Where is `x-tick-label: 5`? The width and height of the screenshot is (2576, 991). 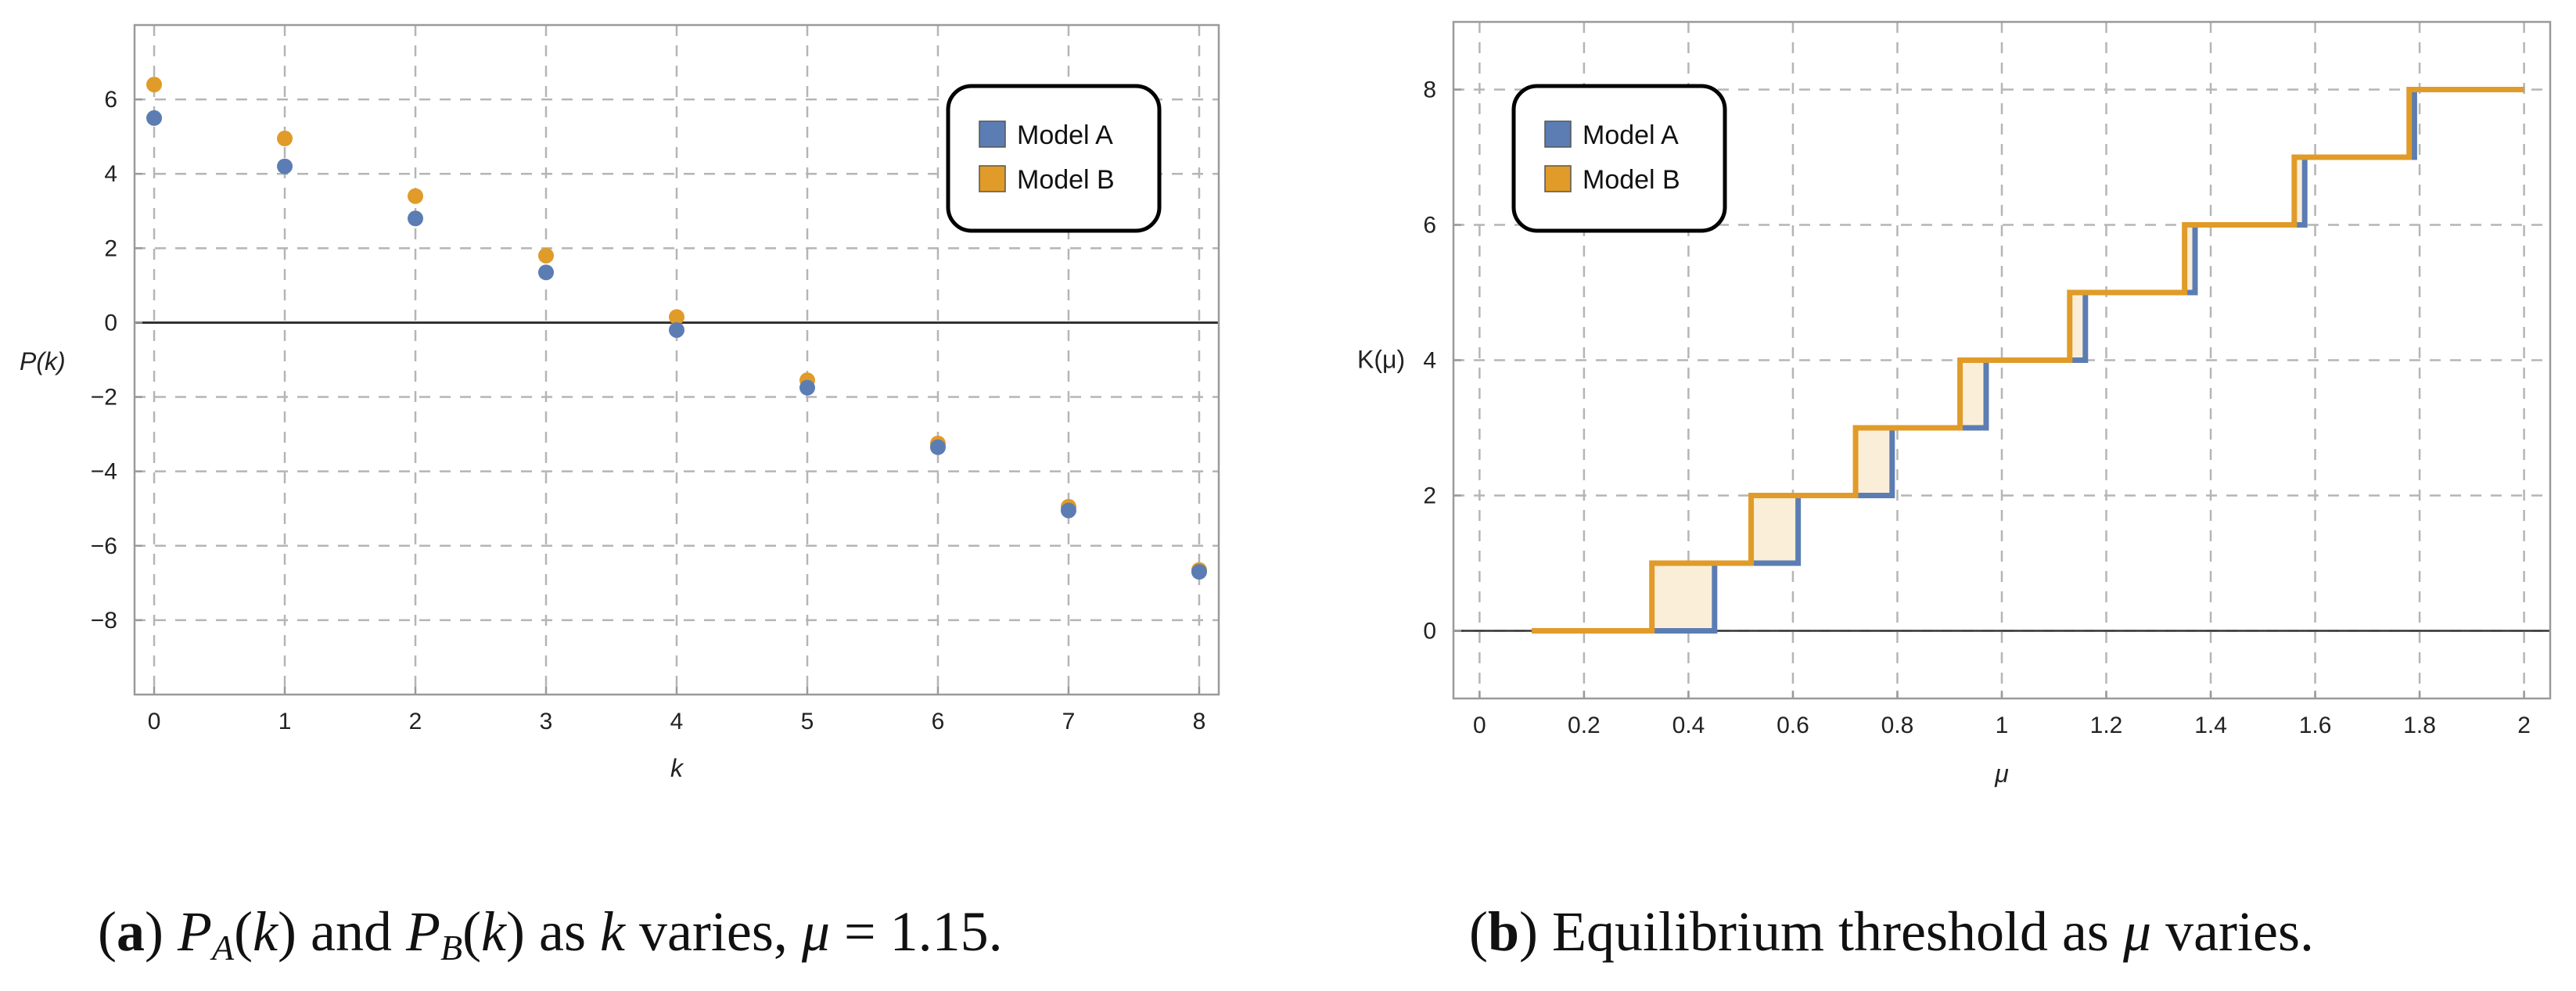 x-tick-label: 5 is located at coordinates (808, 721).